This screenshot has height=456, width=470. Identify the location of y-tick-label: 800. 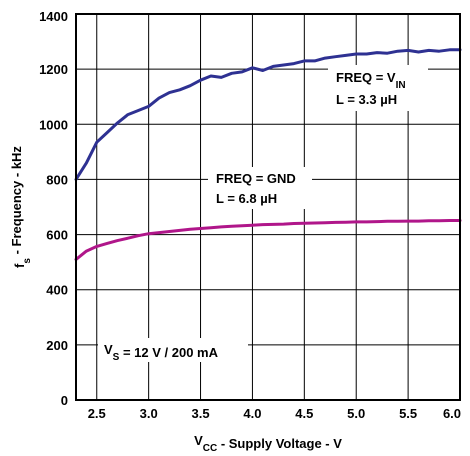
(57, 179).